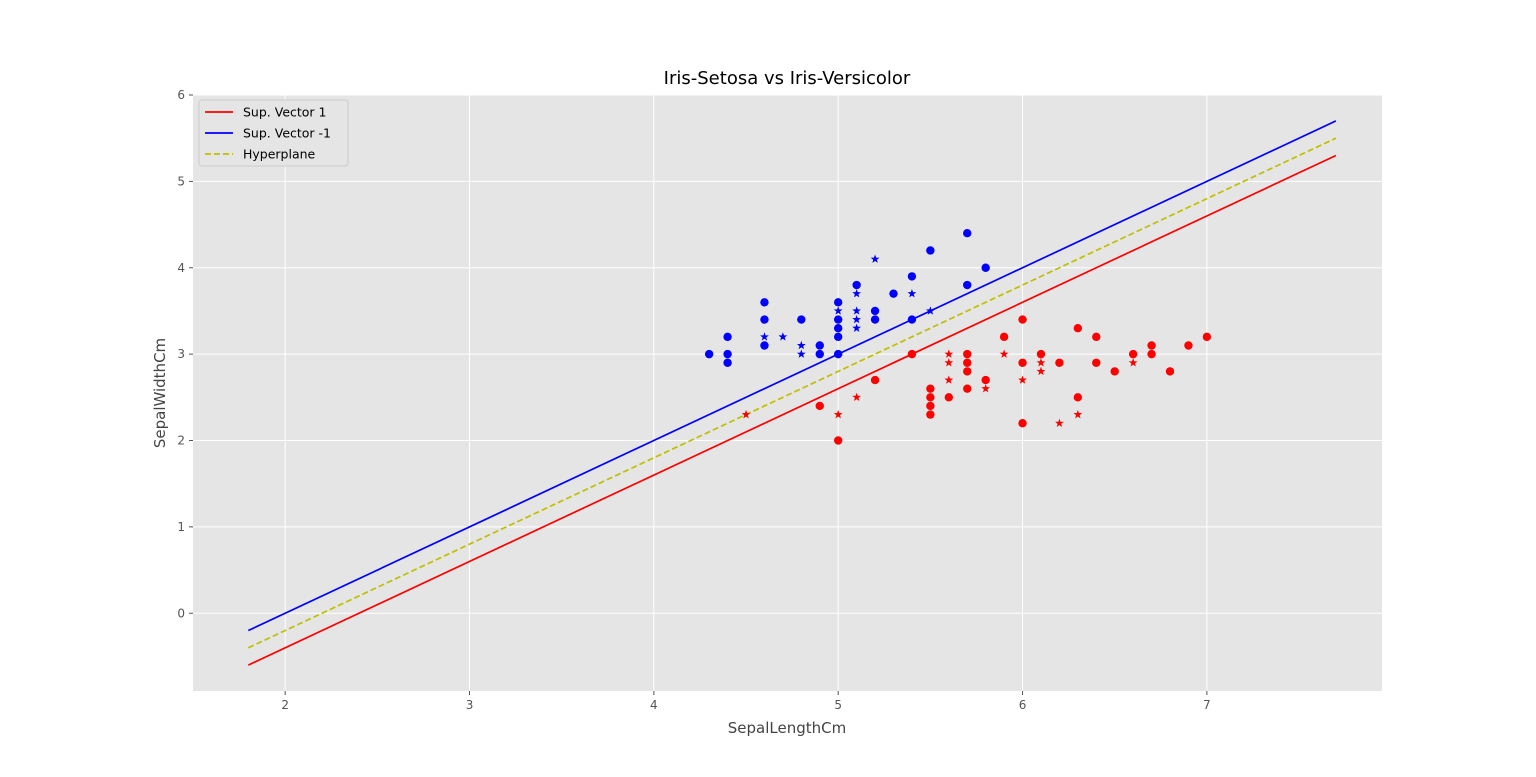 The height and width of the screenshot is (777, 1536). Describe the element at coordinates (181, 527) in the screenshot. I see `y-tick-label: 1` at that location.